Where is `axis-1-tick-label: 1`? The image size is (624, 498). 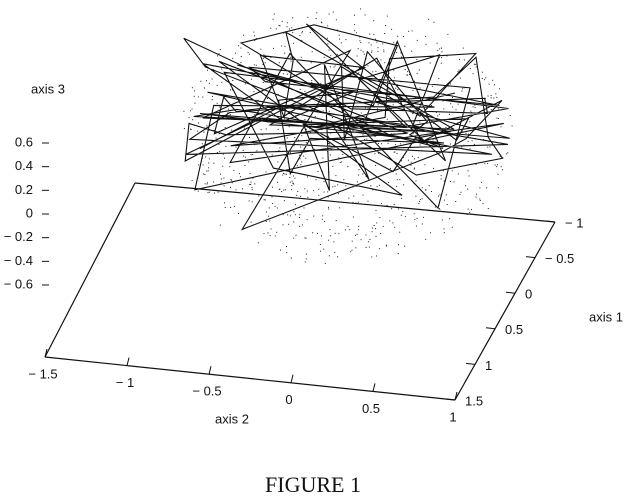 axis-1-tick-label: 1 is located at coordinates (488, 365).